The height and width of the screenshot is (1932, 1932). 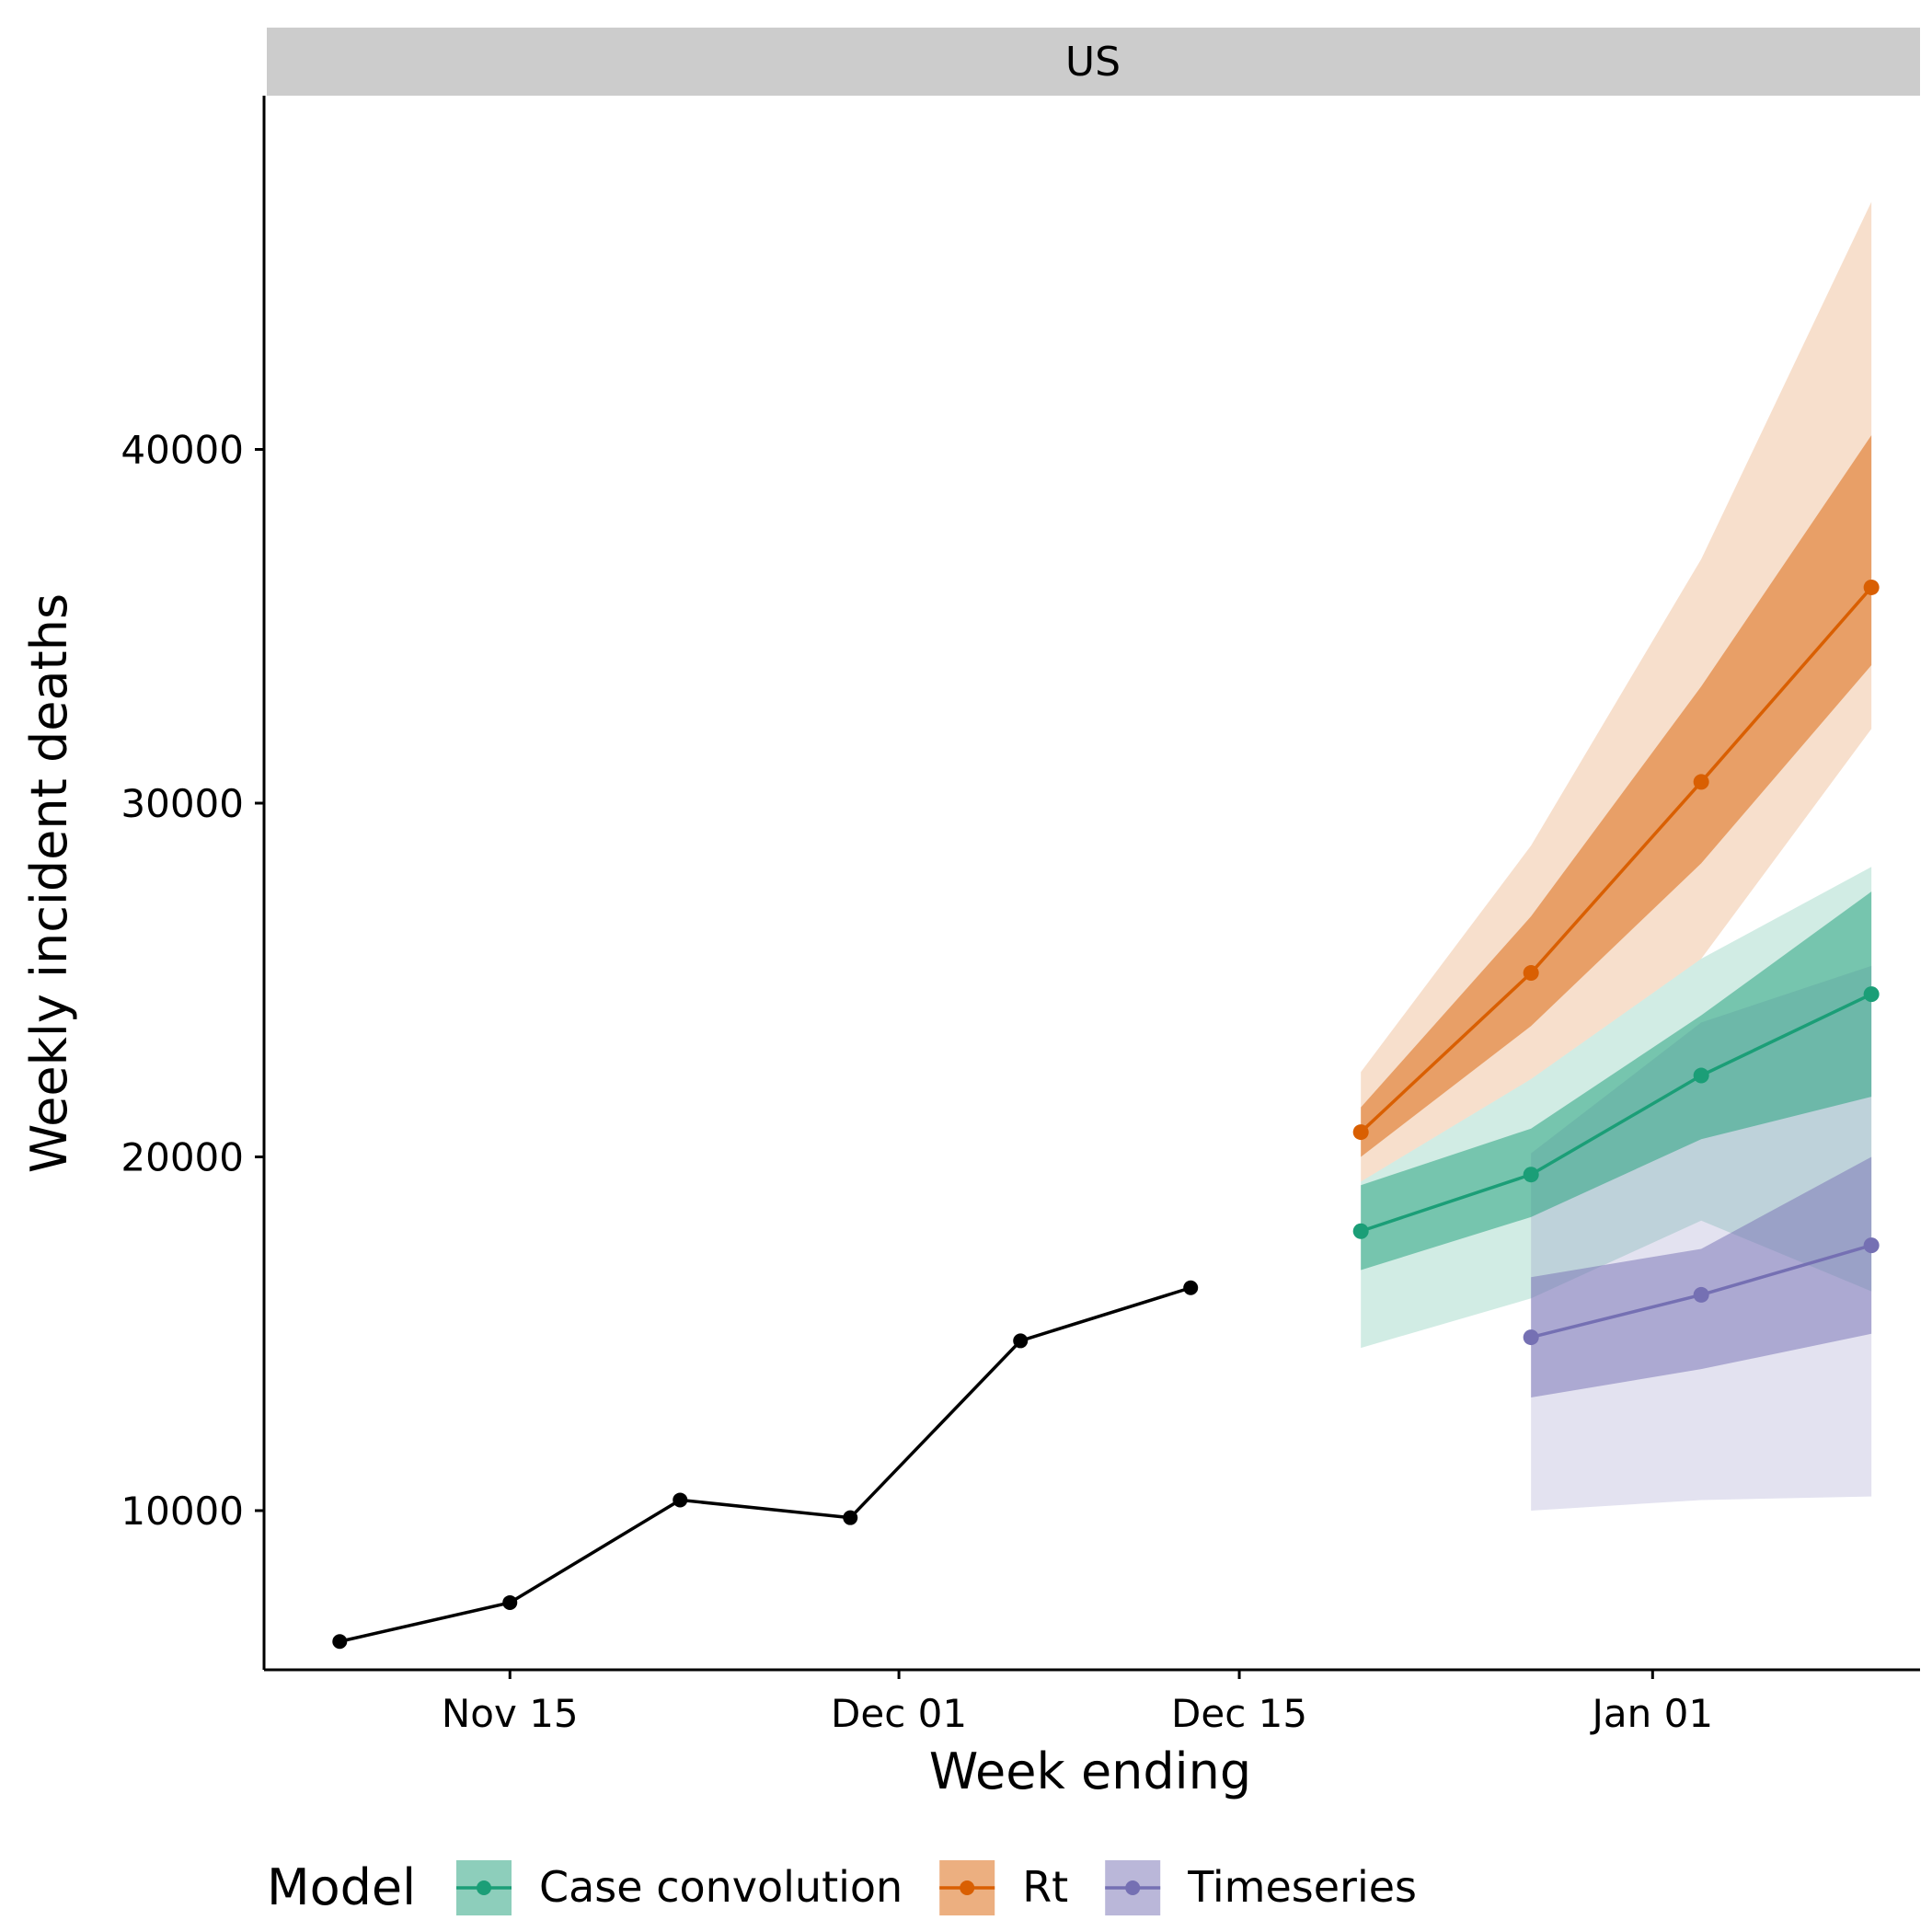 What do you see at coordinates (1045, 1887) in the screenshot?
I see `rt-legend-label: Rt` at bounding box center [1045, 1887].